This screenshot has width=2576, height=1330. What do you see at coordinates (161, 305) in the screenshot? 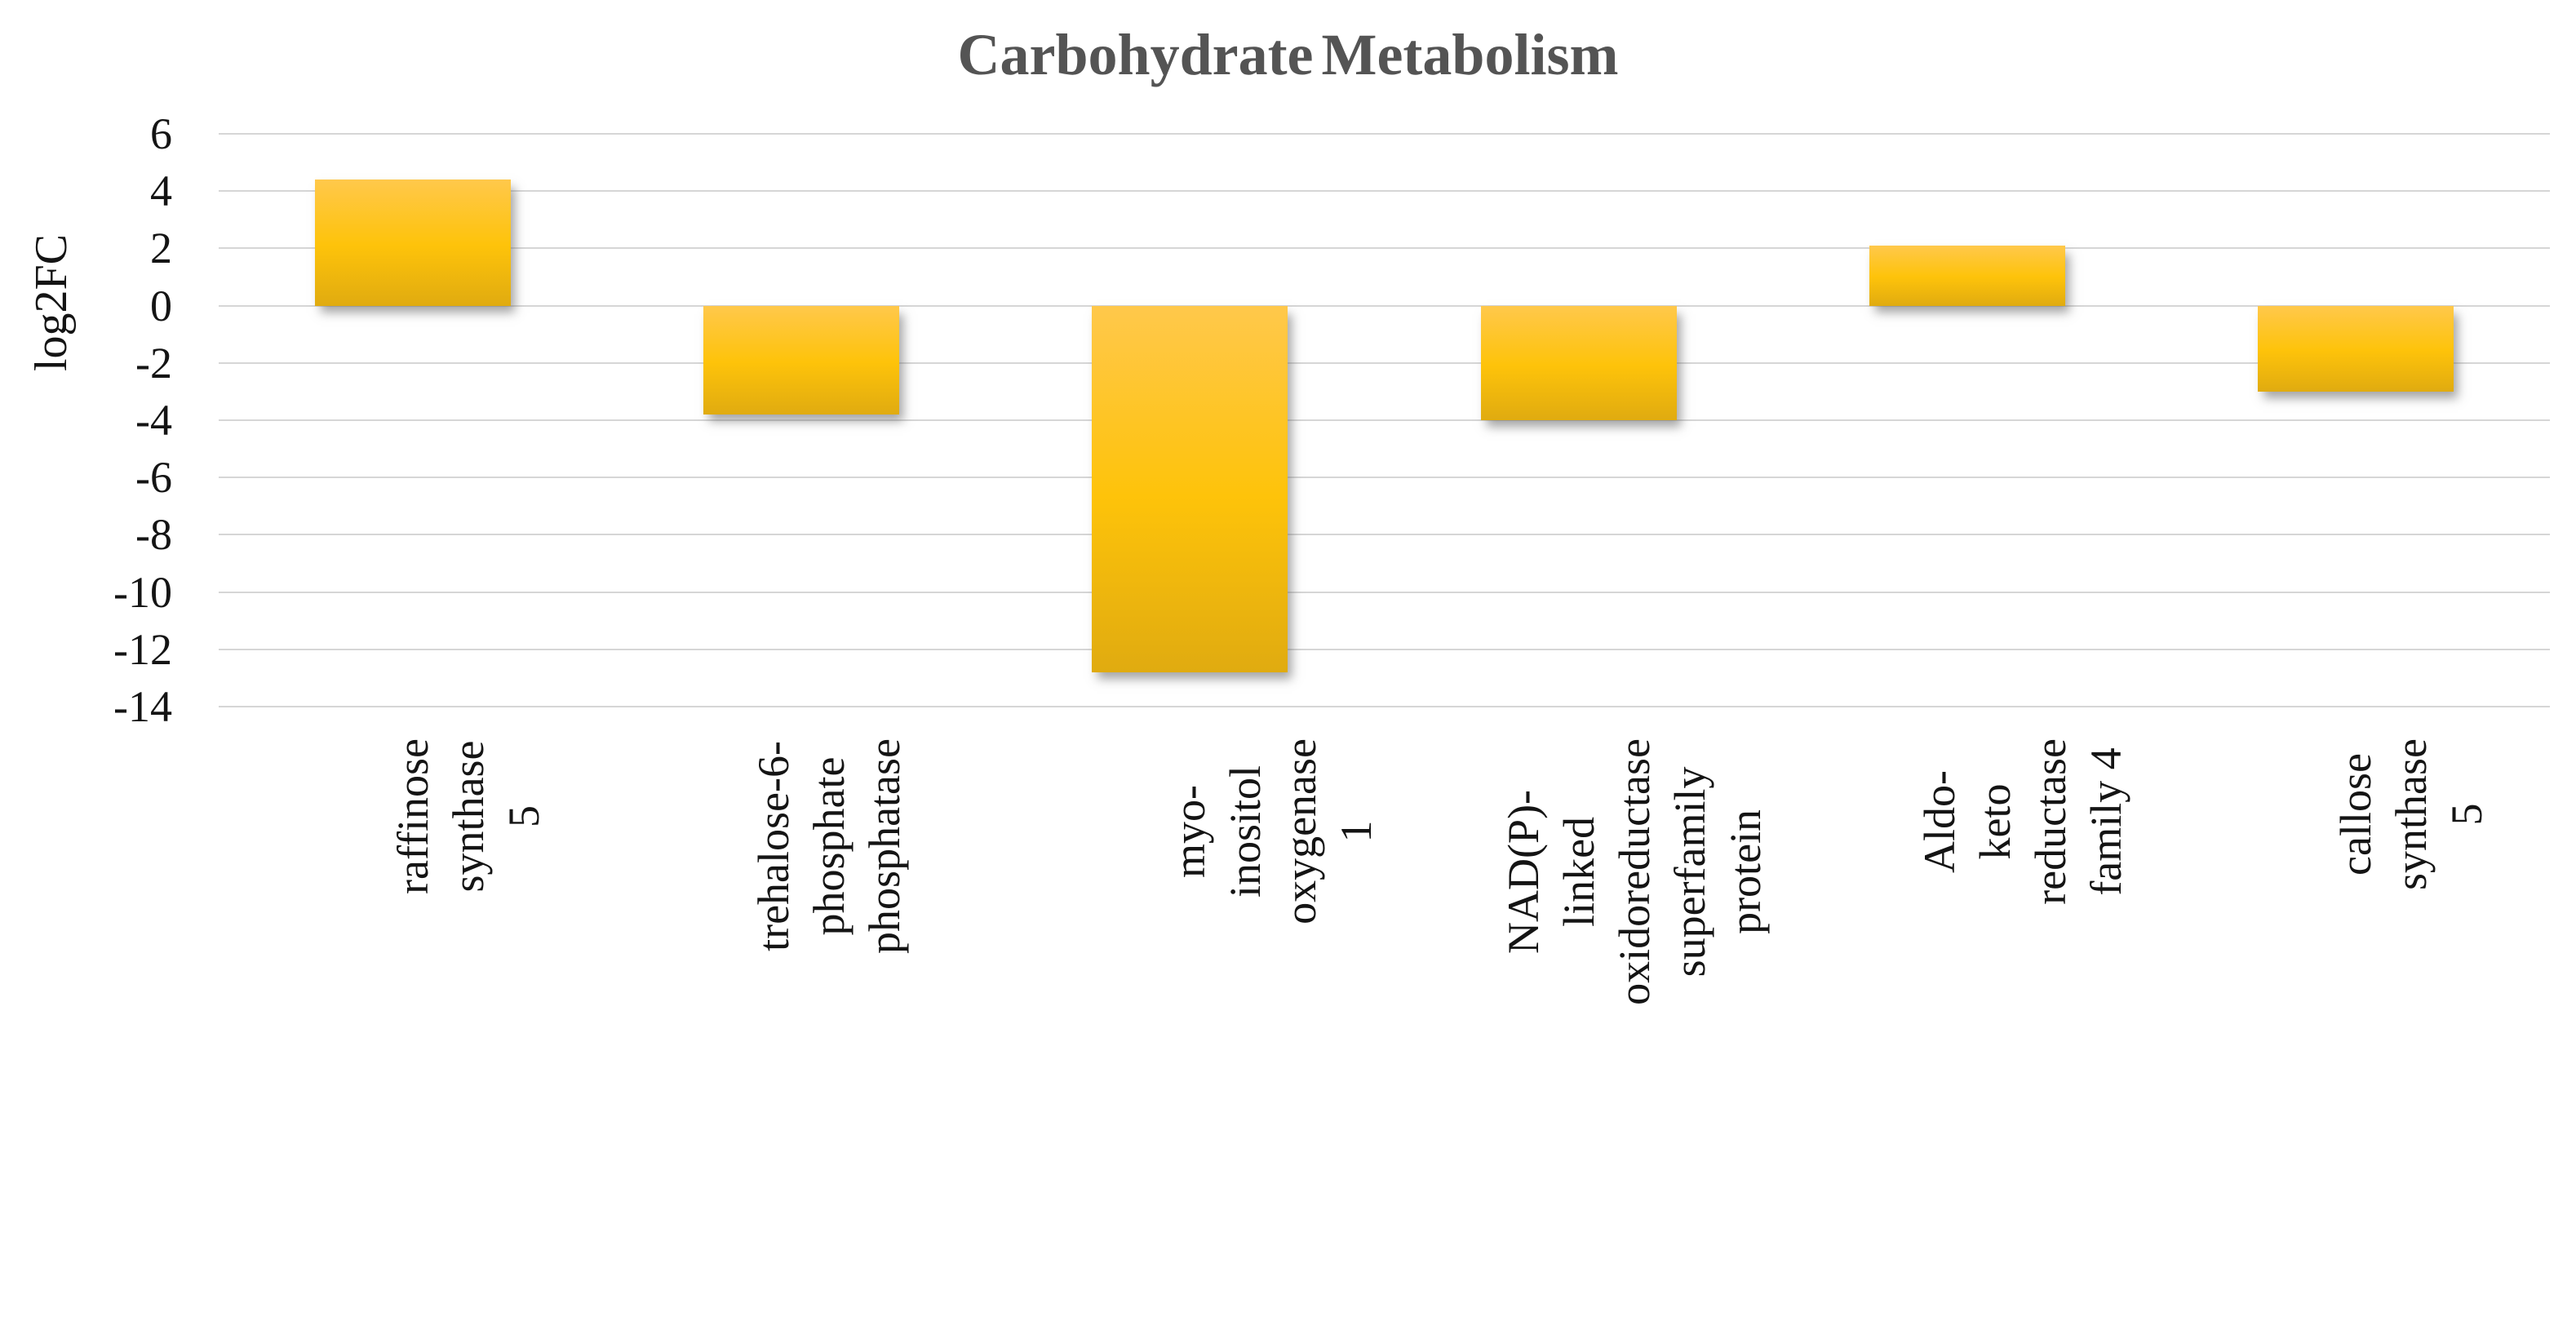
I see `y-tick-label: 0` at bounding box center [161, 305].